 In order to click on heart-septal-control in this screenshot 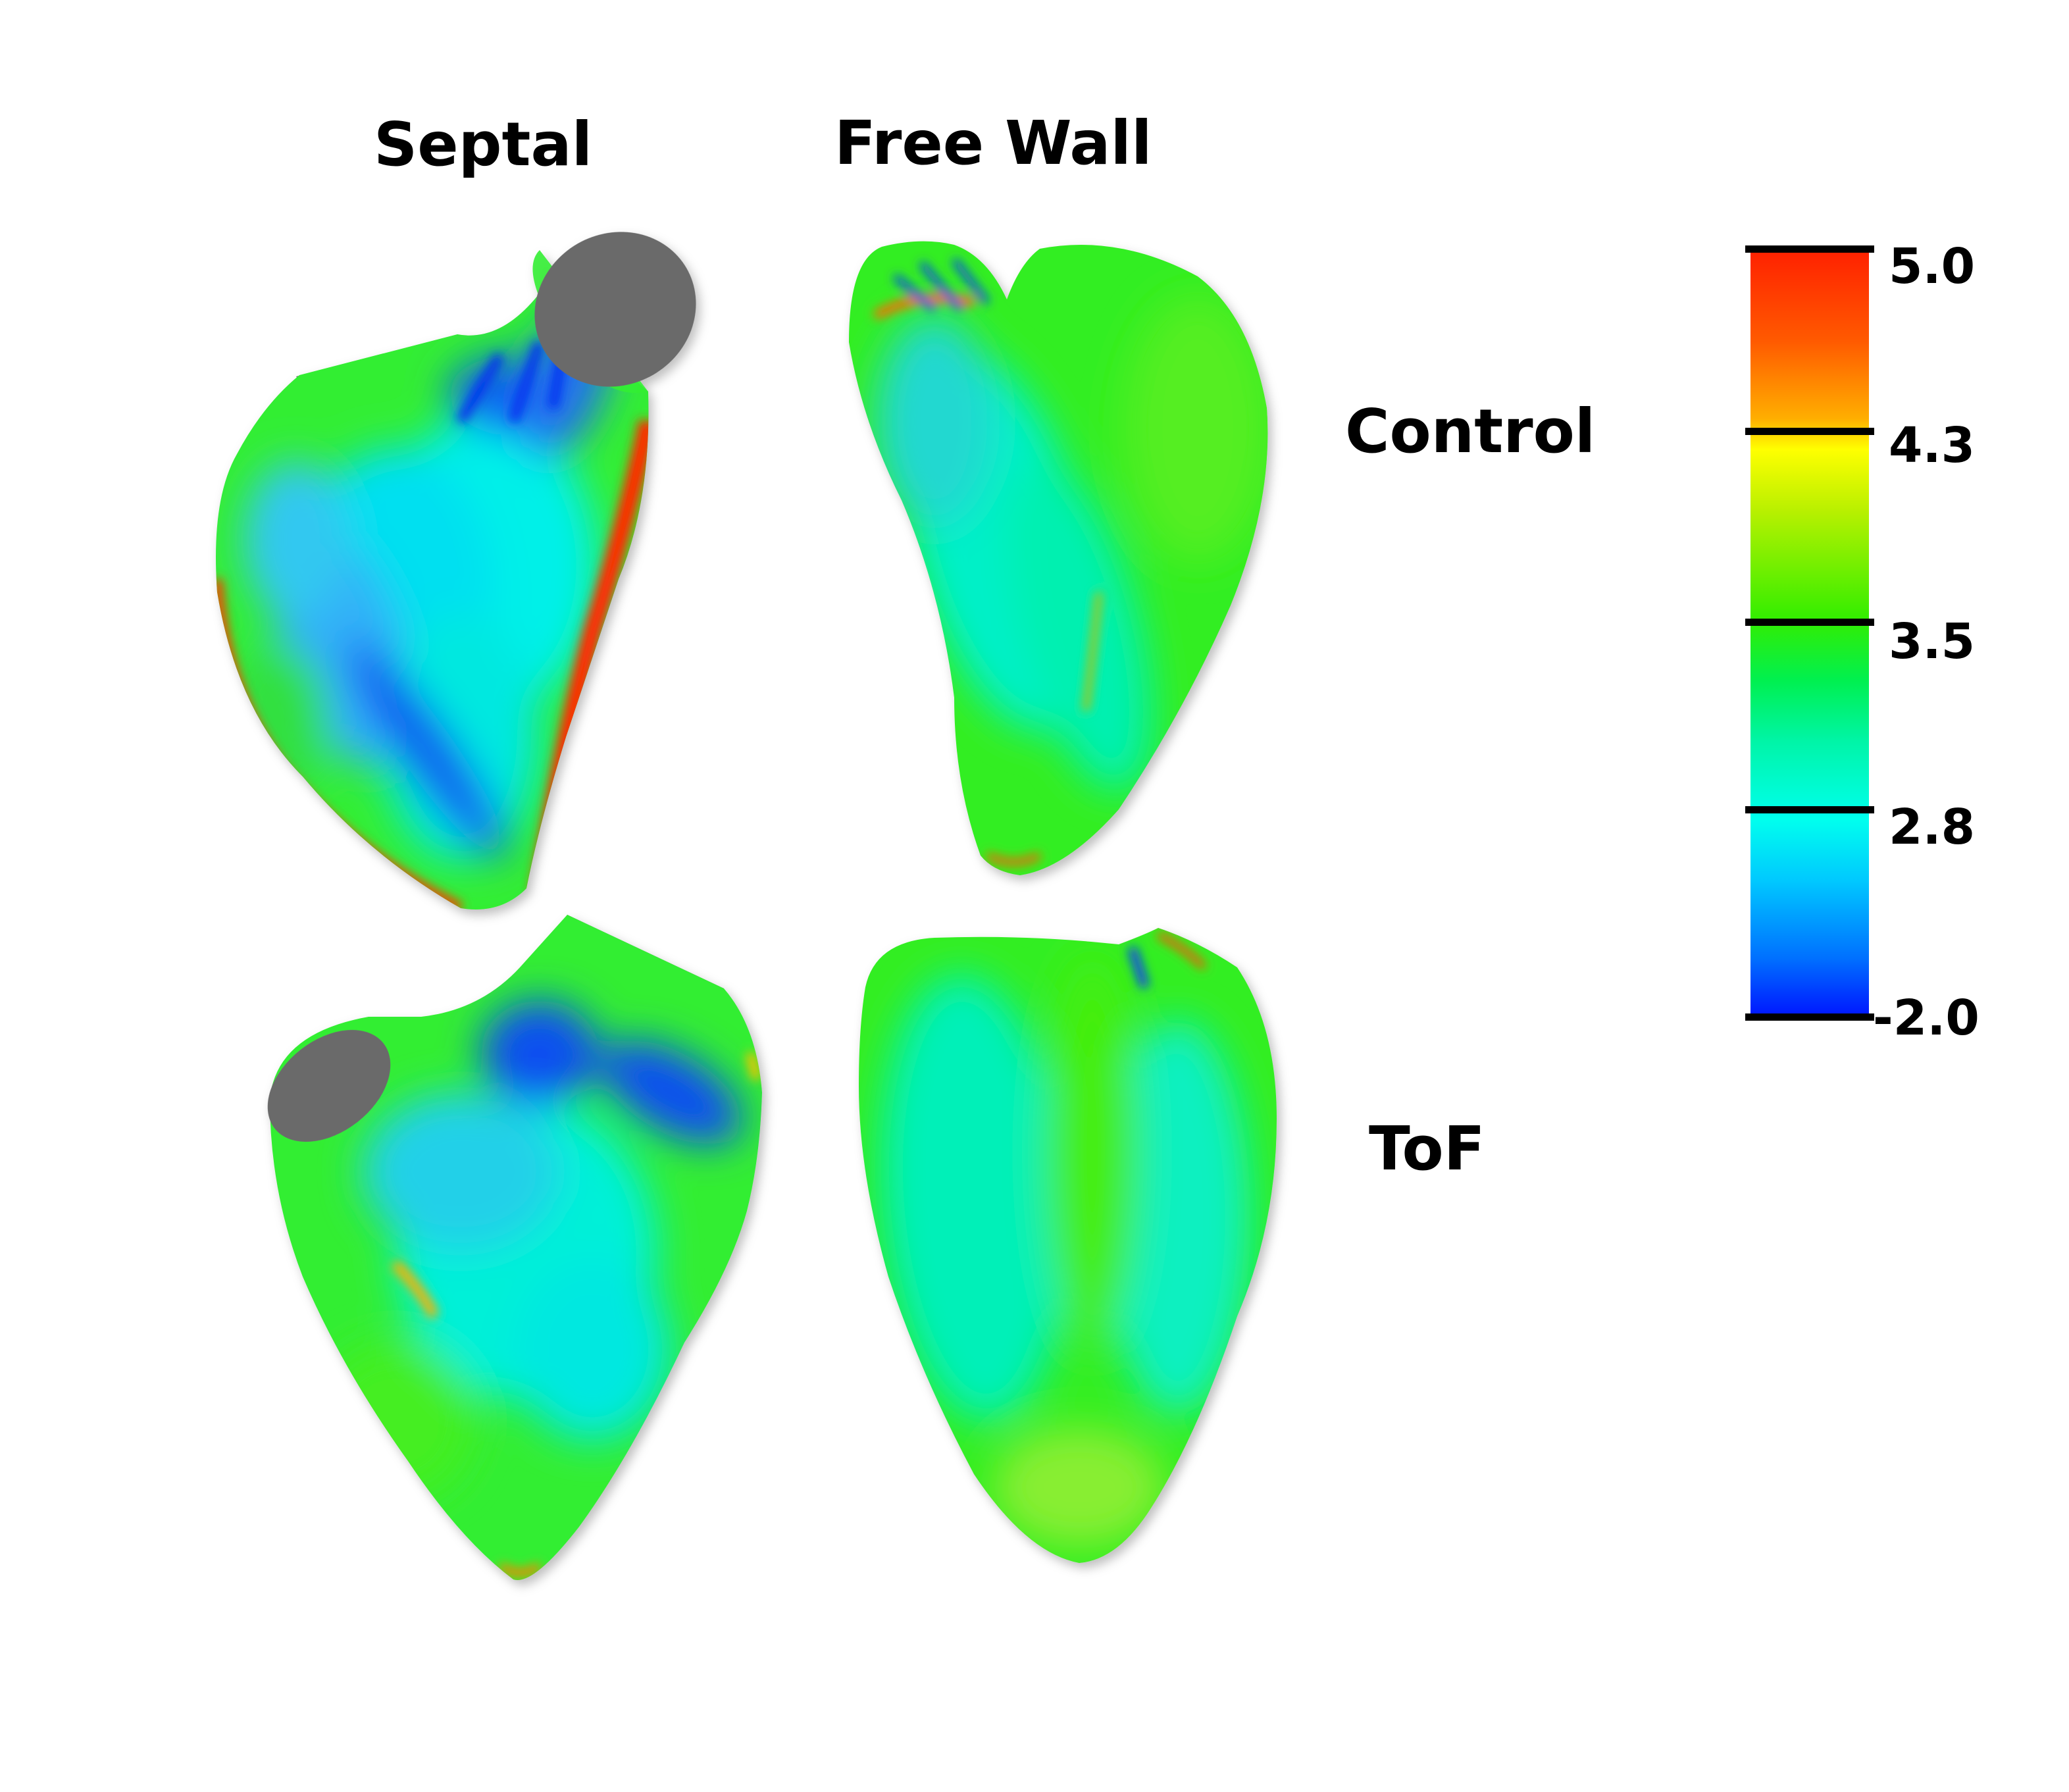, I will do `click(456, 570)`.